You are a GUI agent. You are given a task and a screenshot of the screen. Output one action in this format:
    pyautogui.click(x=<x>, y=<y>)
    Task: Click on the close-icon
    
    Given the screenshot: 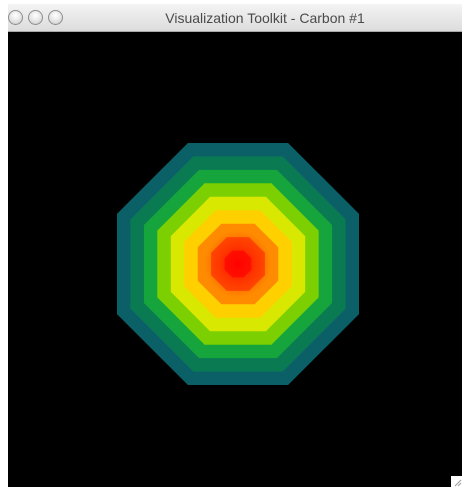 What is the action you would take?
    pyautogui.click(x=15, y=17)
    